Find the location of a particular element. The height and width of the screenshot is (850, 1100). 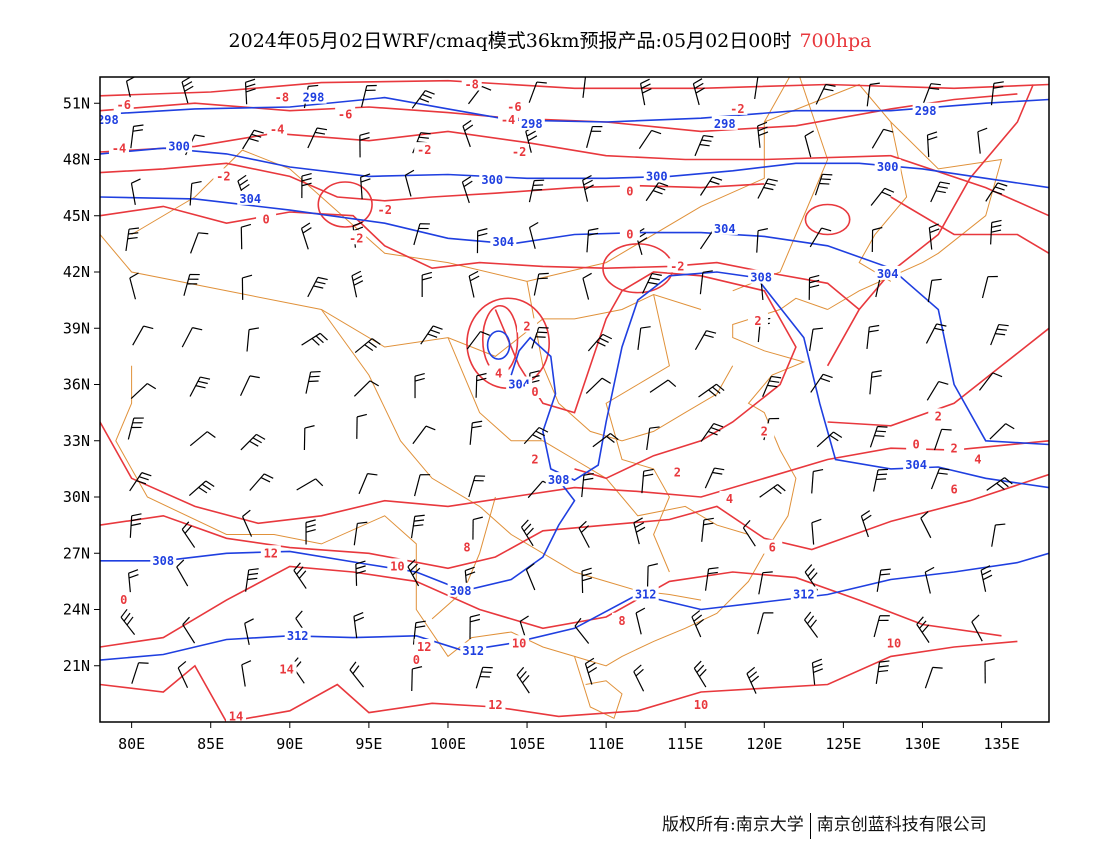

temperature-label: -6 is located at coordinates (514, 107).